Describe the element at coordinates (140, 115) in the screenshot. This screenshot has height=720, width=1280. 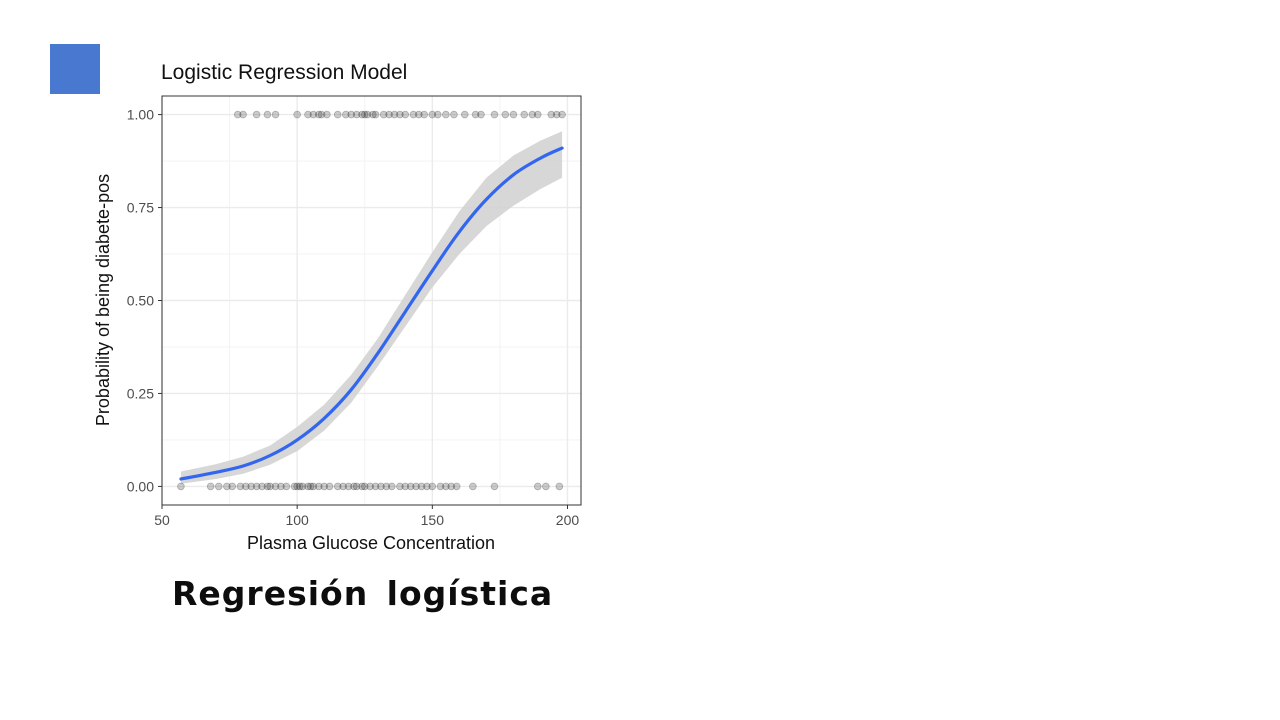
I see `y-tick-label: 1.00` at that location.